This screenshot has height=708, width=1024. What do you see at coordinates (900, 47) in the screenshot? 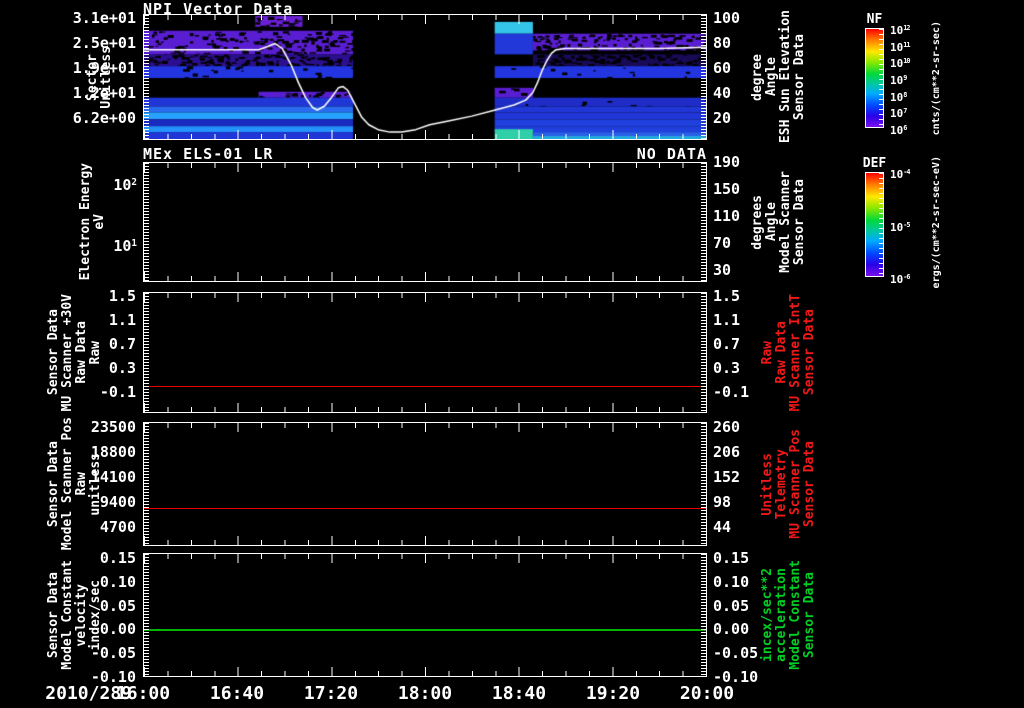
I see `tick-label: 1011` at bounding box center [900, 47].